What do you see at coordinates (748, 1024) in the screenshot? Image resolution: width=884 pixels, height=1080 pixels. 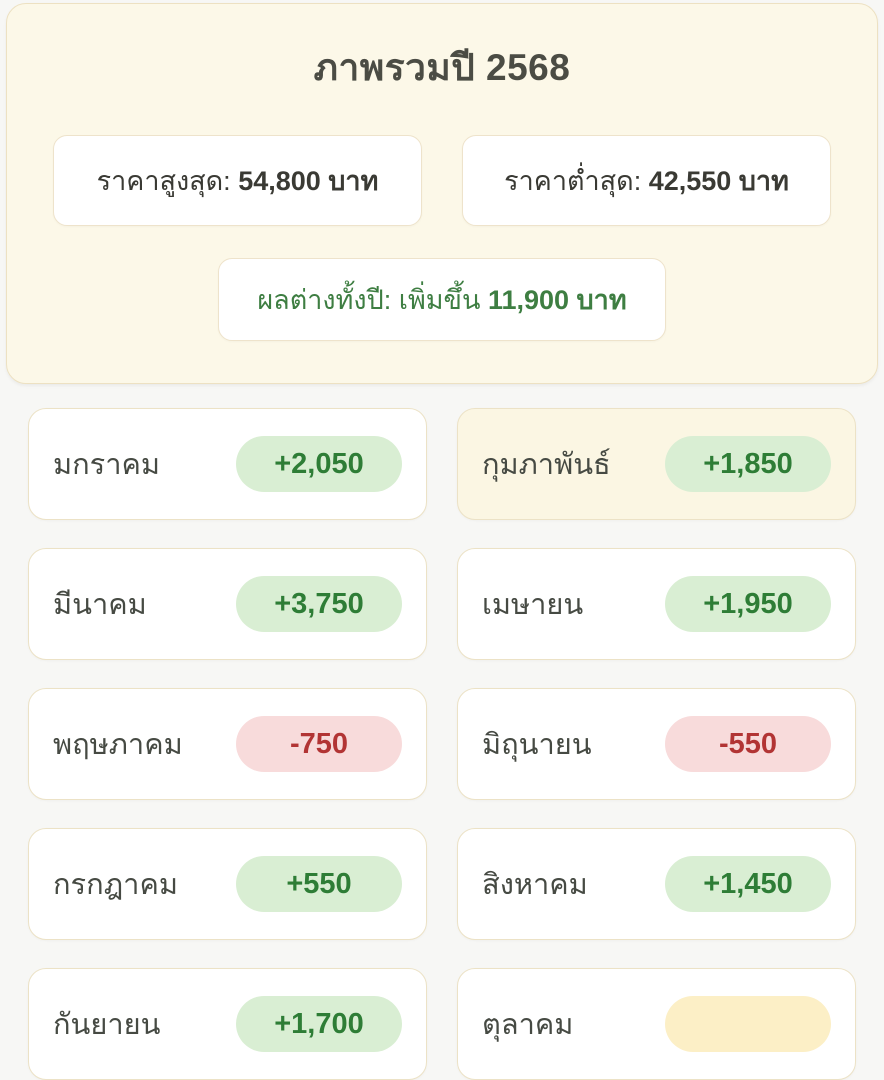 I see `month-change-badge` at bounding box center [748, 1024].